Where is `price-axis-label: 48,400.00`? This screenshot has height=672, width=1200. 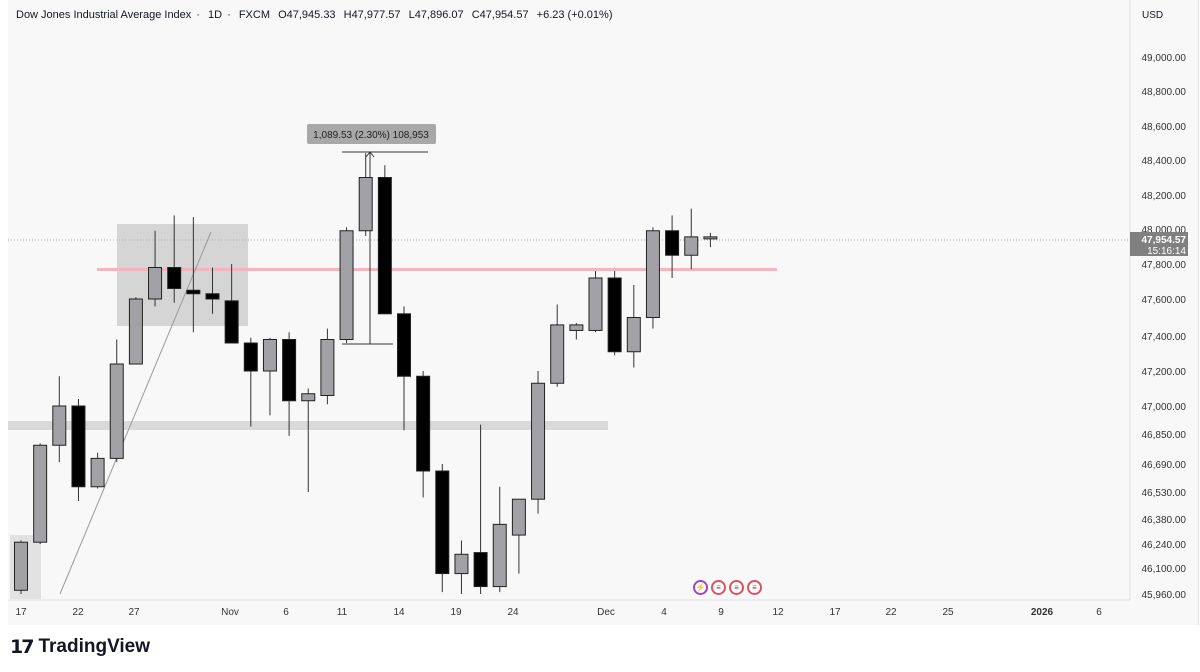 price-axis-label: 48,400.00 is located at coordinates (1164, 161).